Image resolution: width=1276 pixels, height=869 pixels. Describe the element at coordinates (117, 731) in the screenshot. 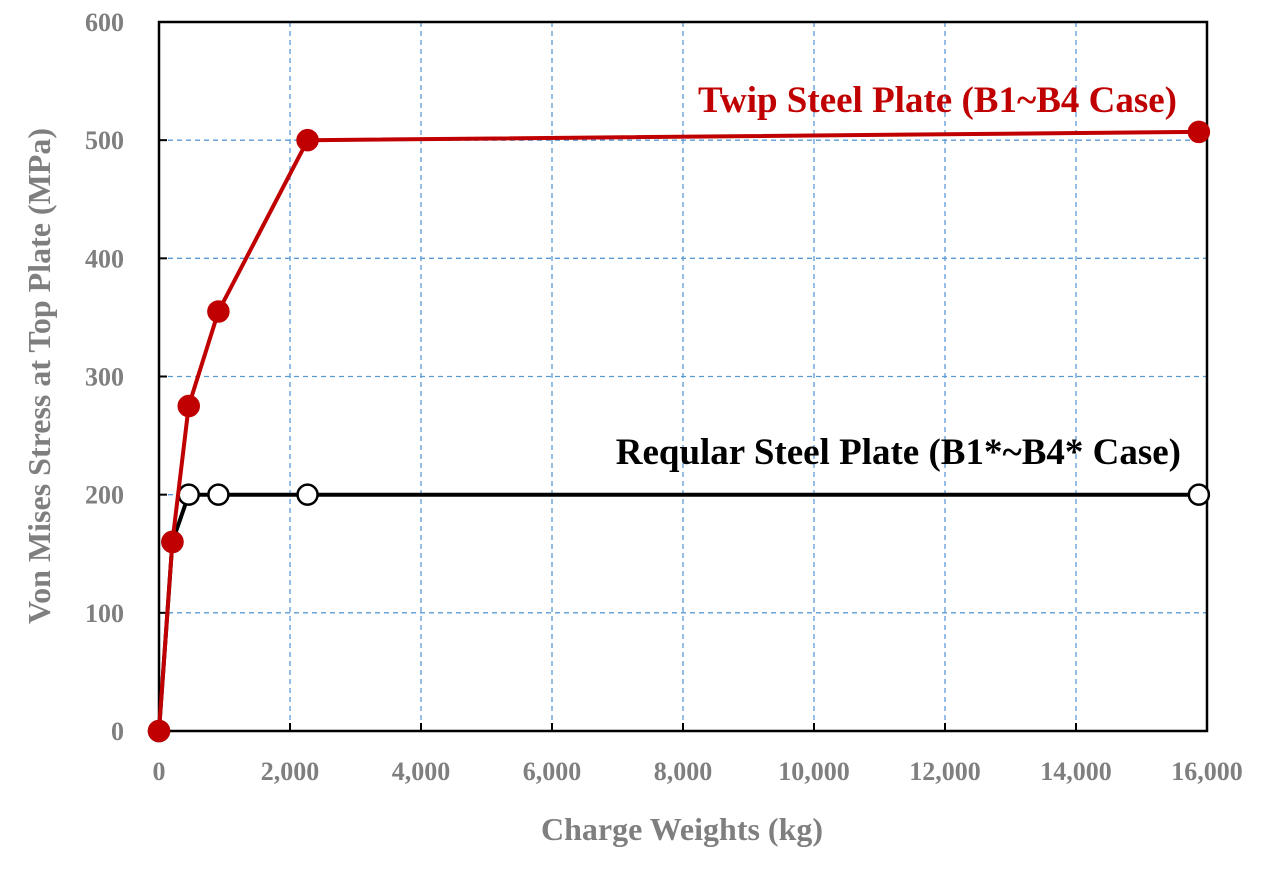

I see `y-tick-label: 0` at that location.